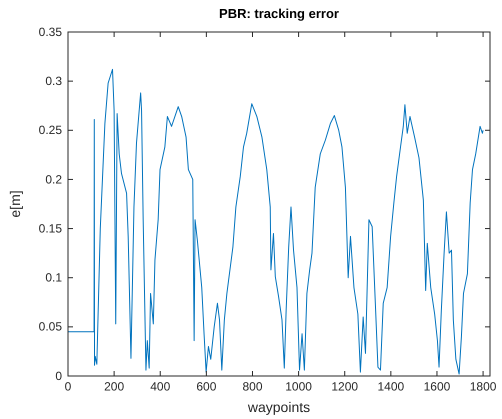 The height and width of the screenshot is (419, 502). I want to click on y-tick-label: 0.3, so click(53, 81).